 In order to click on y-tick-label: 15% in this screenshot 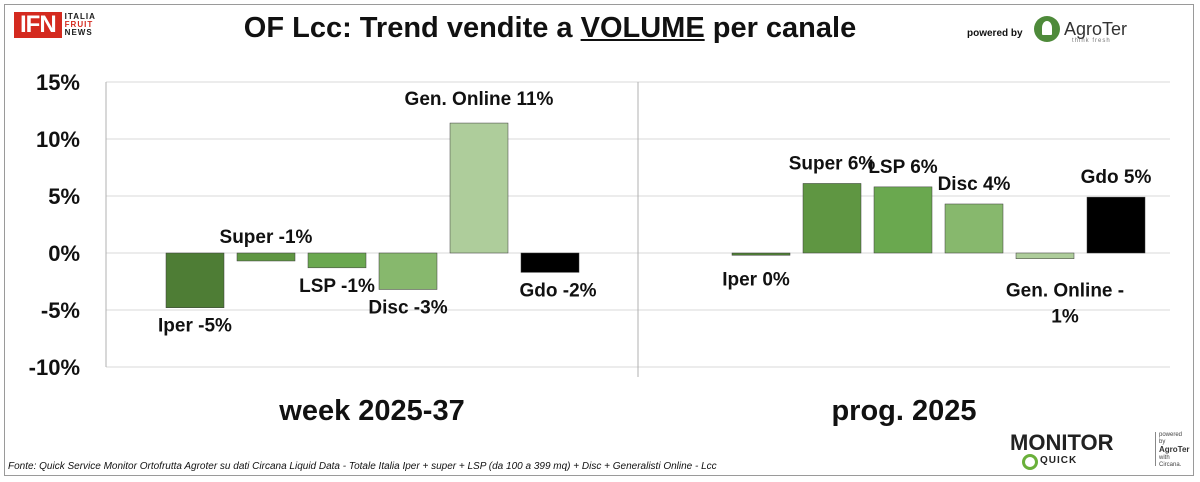, I will do `click(58, 82)`.